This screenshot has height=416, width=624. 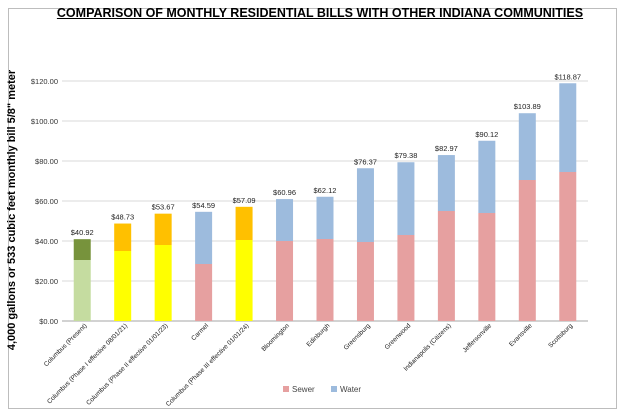 I want to click on total-label: $90.12, so click(x=486, y=134).